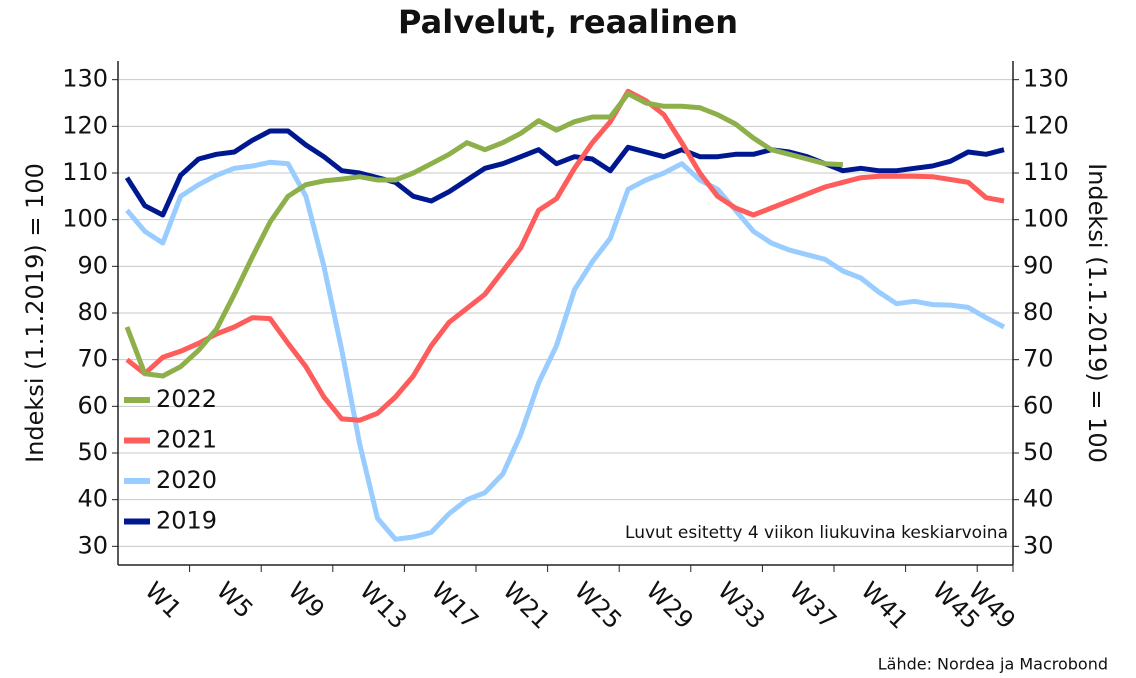  I want to click on y-tick-label: 80, so click(92, 312).